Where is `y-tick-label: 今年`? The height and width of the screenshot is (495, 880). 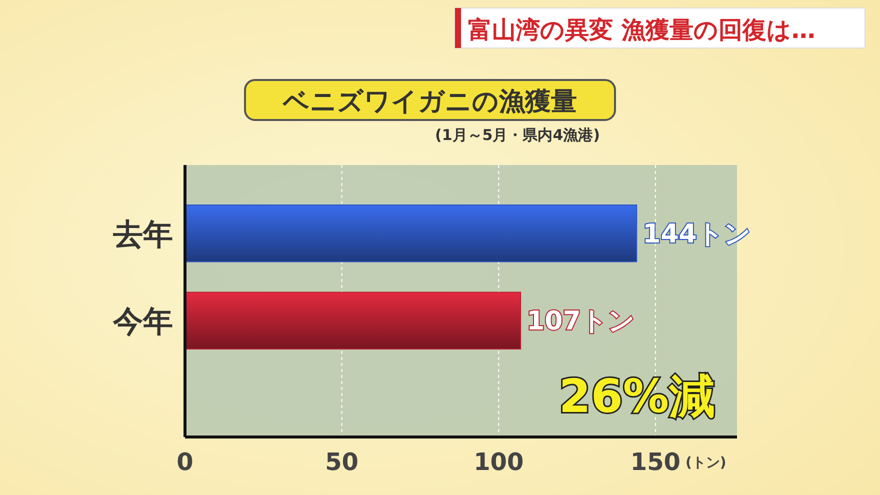 y-tick-label: 今年 is located at coordinates (142, 322).